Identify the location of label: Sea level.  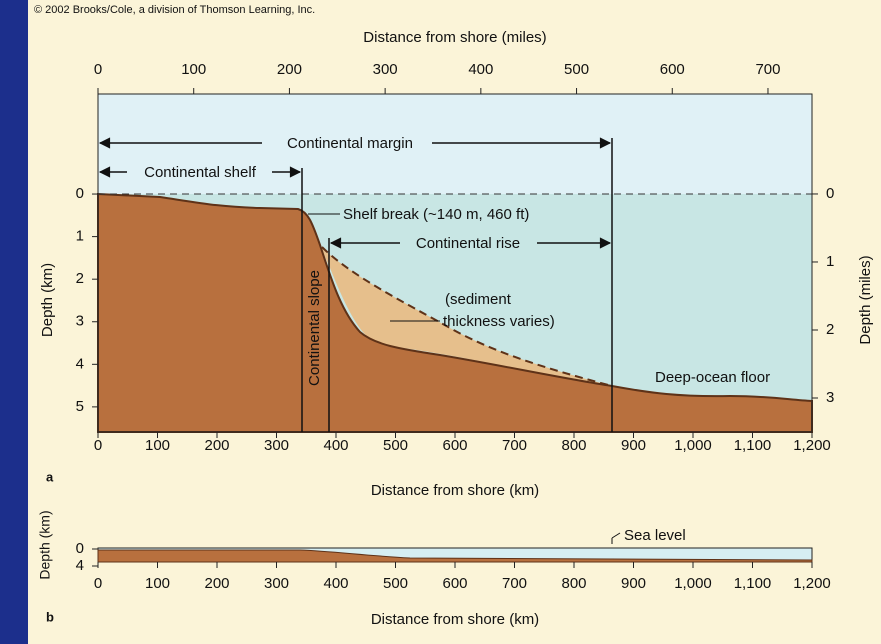
(655, 535).